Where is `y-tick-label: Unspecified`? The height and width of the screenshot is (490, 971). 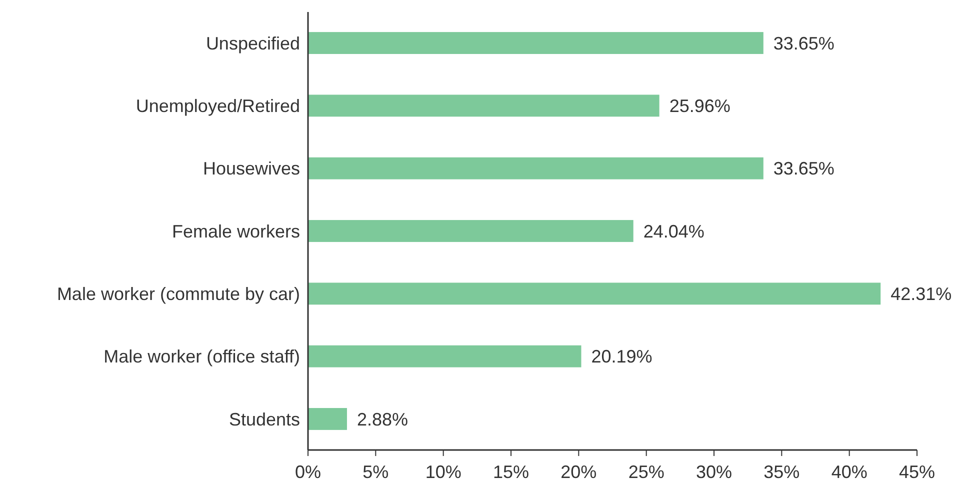
y-tick-label: Unspecified is located at coordinates (253, 43).